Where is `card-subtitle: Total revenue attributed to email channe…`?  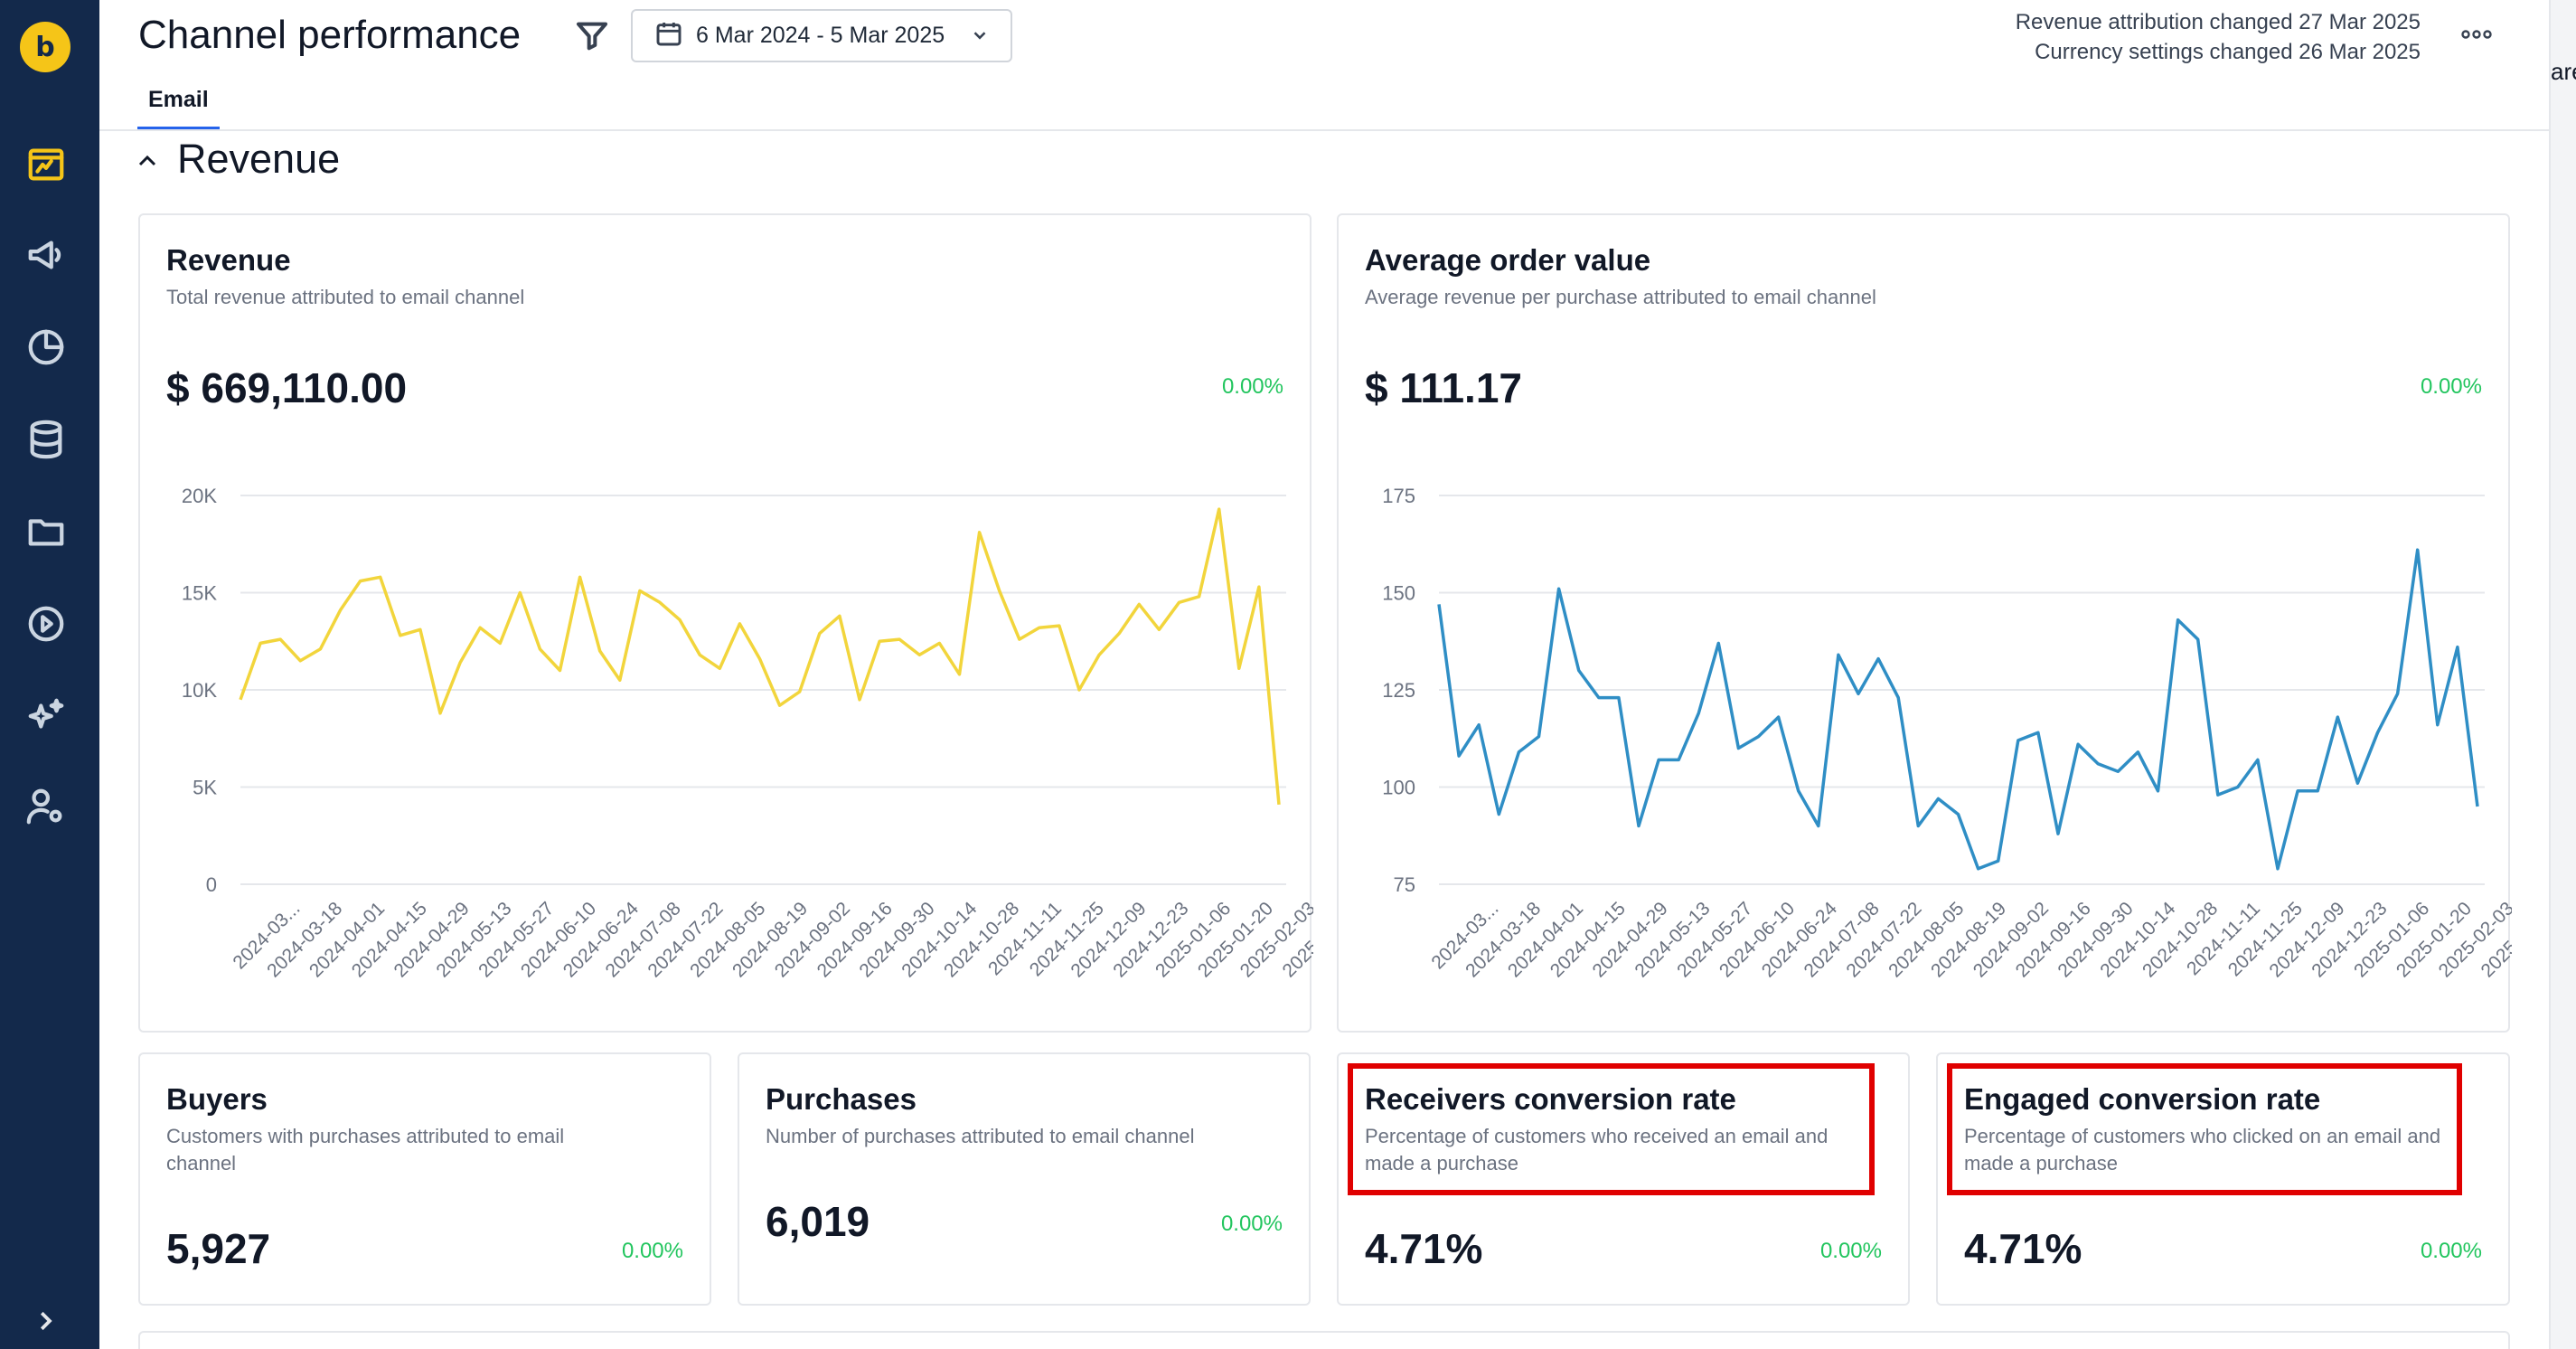
card-subtitle: Total revenue attributed to email channe… is located at coordinates (346, 297).